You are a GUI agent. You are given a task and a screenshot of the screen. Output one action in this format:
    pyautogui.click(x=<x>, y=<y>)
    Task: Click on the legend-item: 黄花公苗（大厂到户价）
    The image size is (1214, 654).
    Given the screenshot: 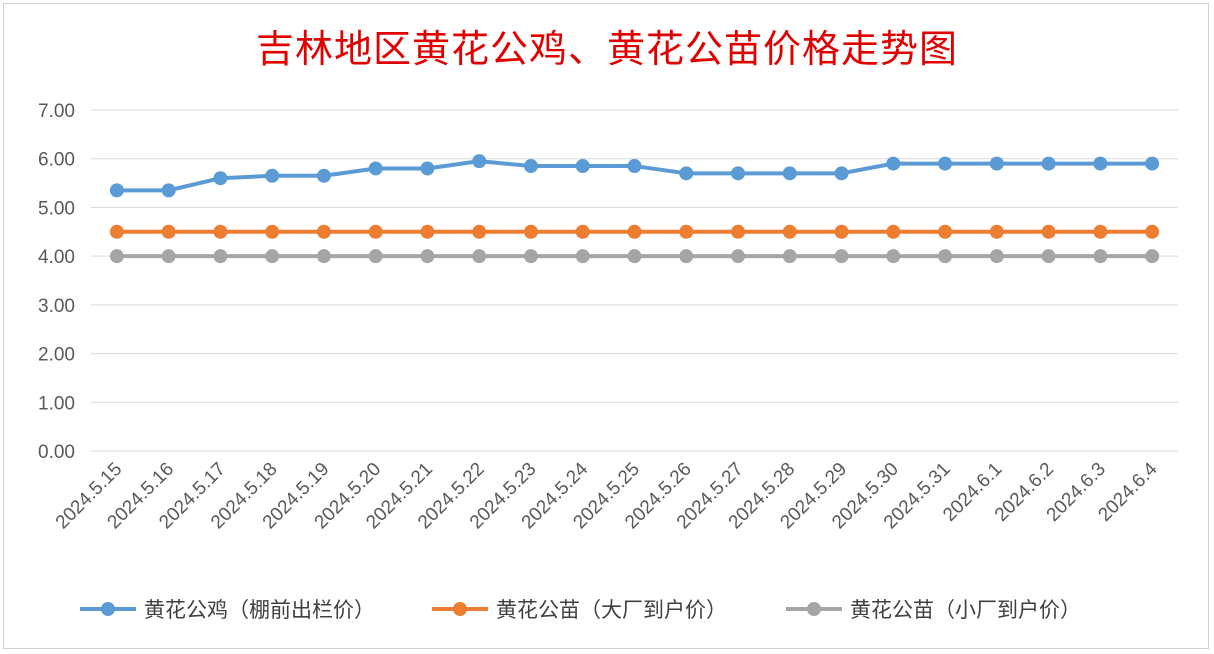 What is the action you would take?
    pyautogui.click(x=579, y=610)
    